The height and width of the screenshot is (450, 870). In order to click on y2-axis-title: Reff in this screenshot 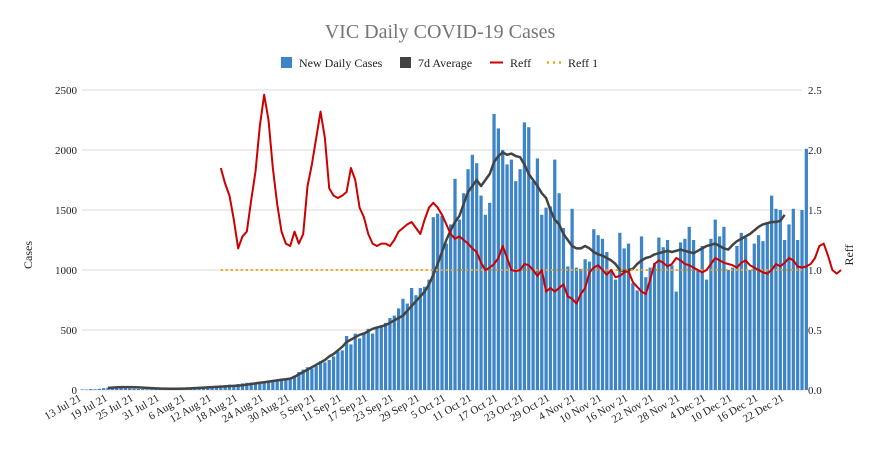, I will do `click(849, 254)`.